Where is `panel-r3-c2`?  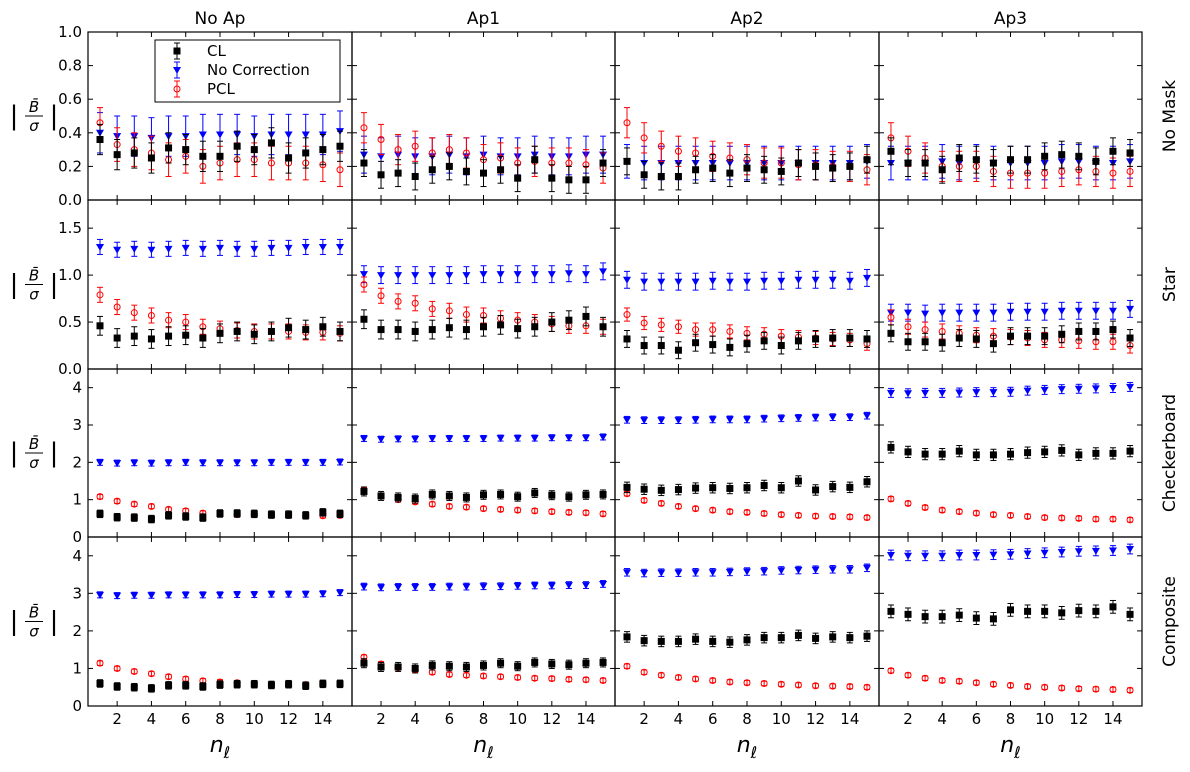
panel-r3-c2 is located at coordinates (483, 453).